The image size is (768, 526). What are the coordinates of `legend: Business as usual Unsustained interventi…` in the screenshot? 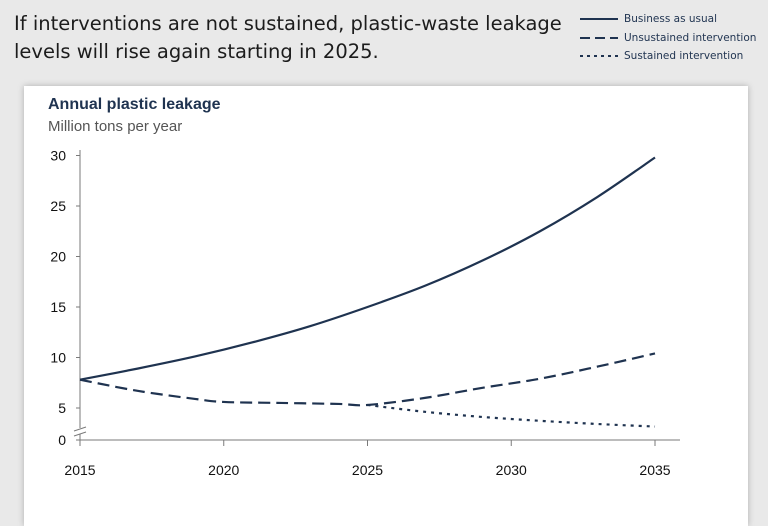 It's located at (668, 38).